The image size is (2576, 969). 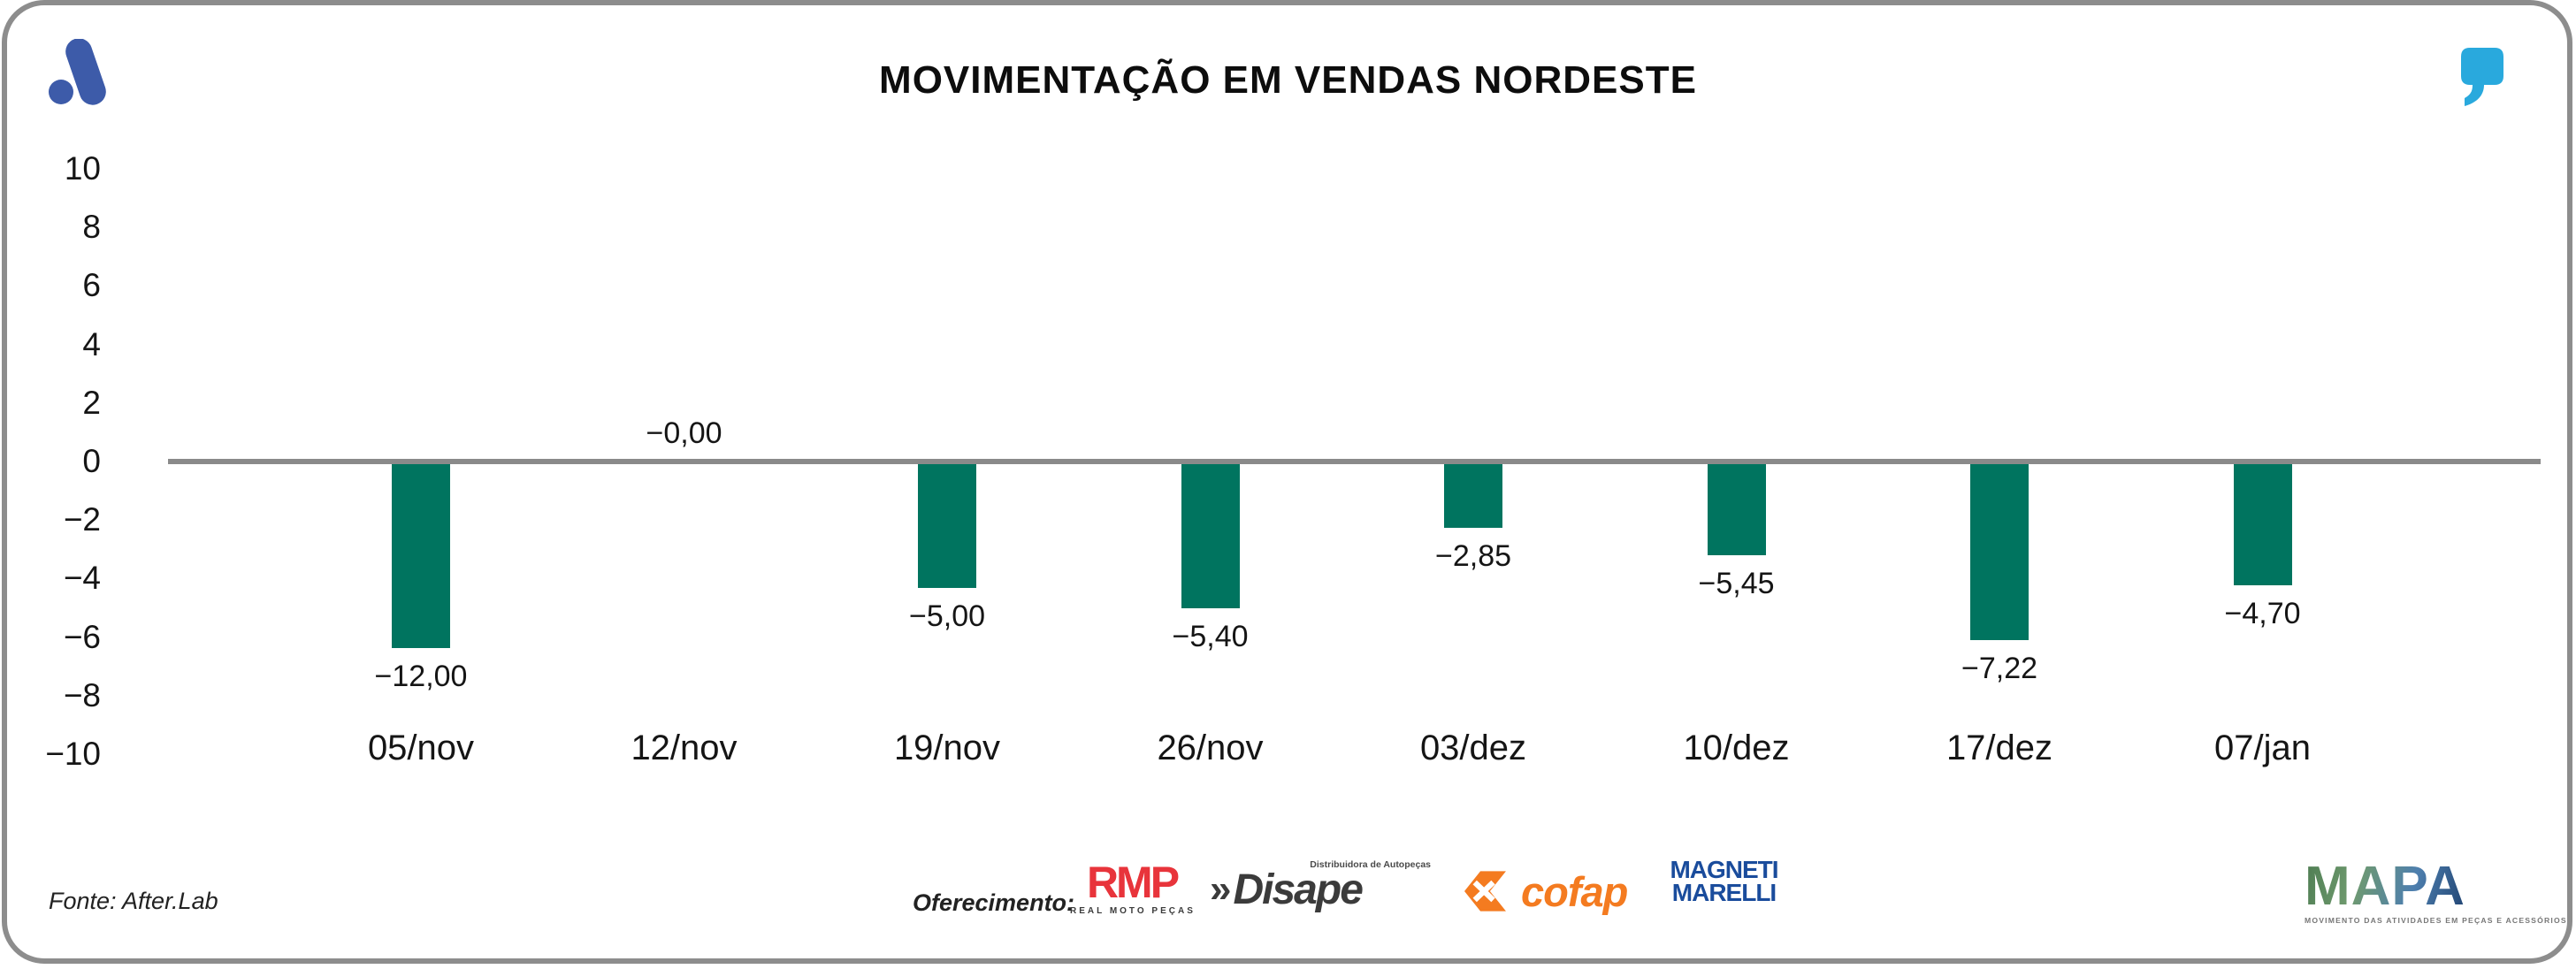 I want to click on bar-value-label: −5,45, so click(x=1736, y=584).